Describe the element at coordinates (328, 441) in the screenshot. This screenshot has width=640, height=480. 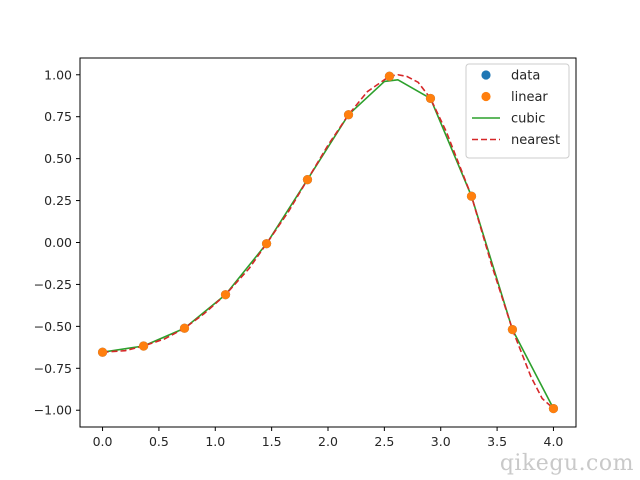
I see `x-tick-label: 2.0` at that location.